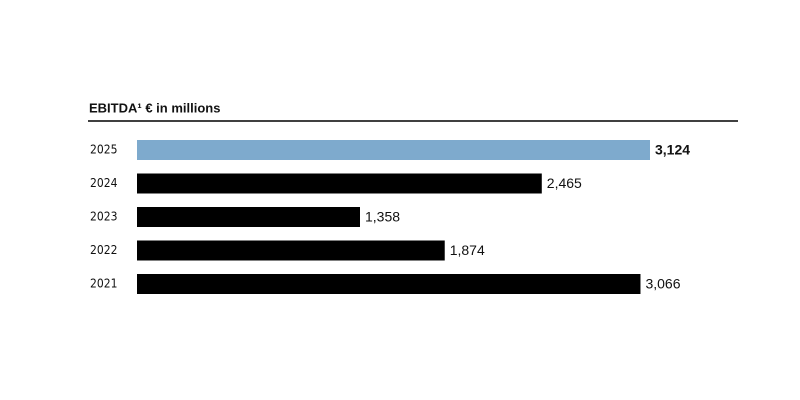 Image resolution: width=800 pixels, height=400 pixels. Describe the element at coordinates (154, 107) in the screenshot. I see `chart-title: EBITDA¹ € in millions` at that location.